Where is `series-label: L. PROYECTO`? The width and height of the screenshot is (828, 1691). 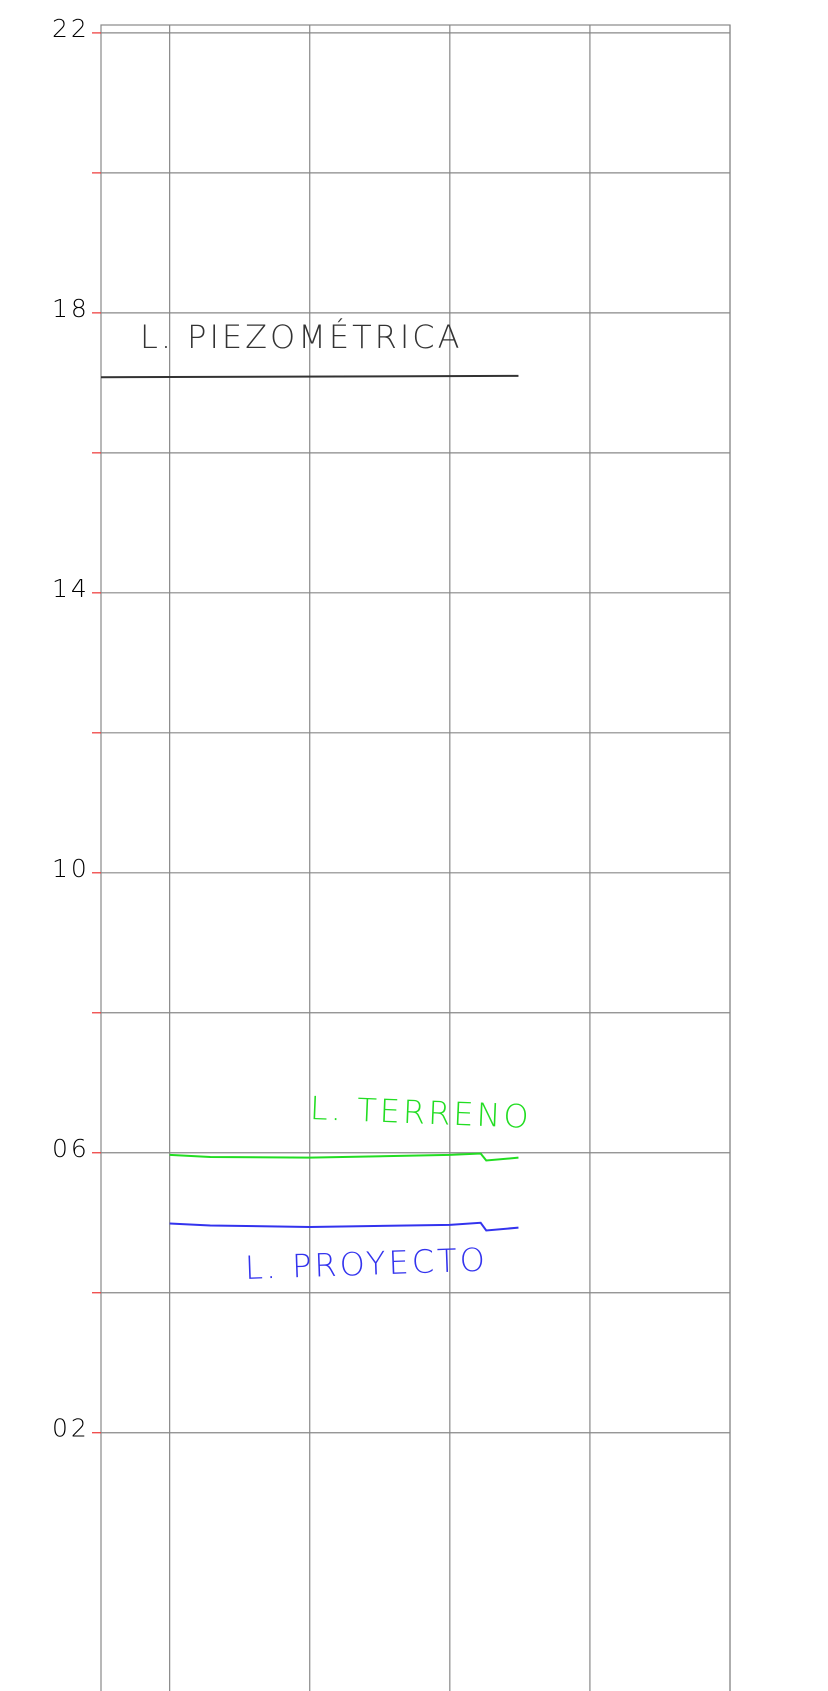 series-label: L. PROYECTO is located at coordinates (366, 1264).